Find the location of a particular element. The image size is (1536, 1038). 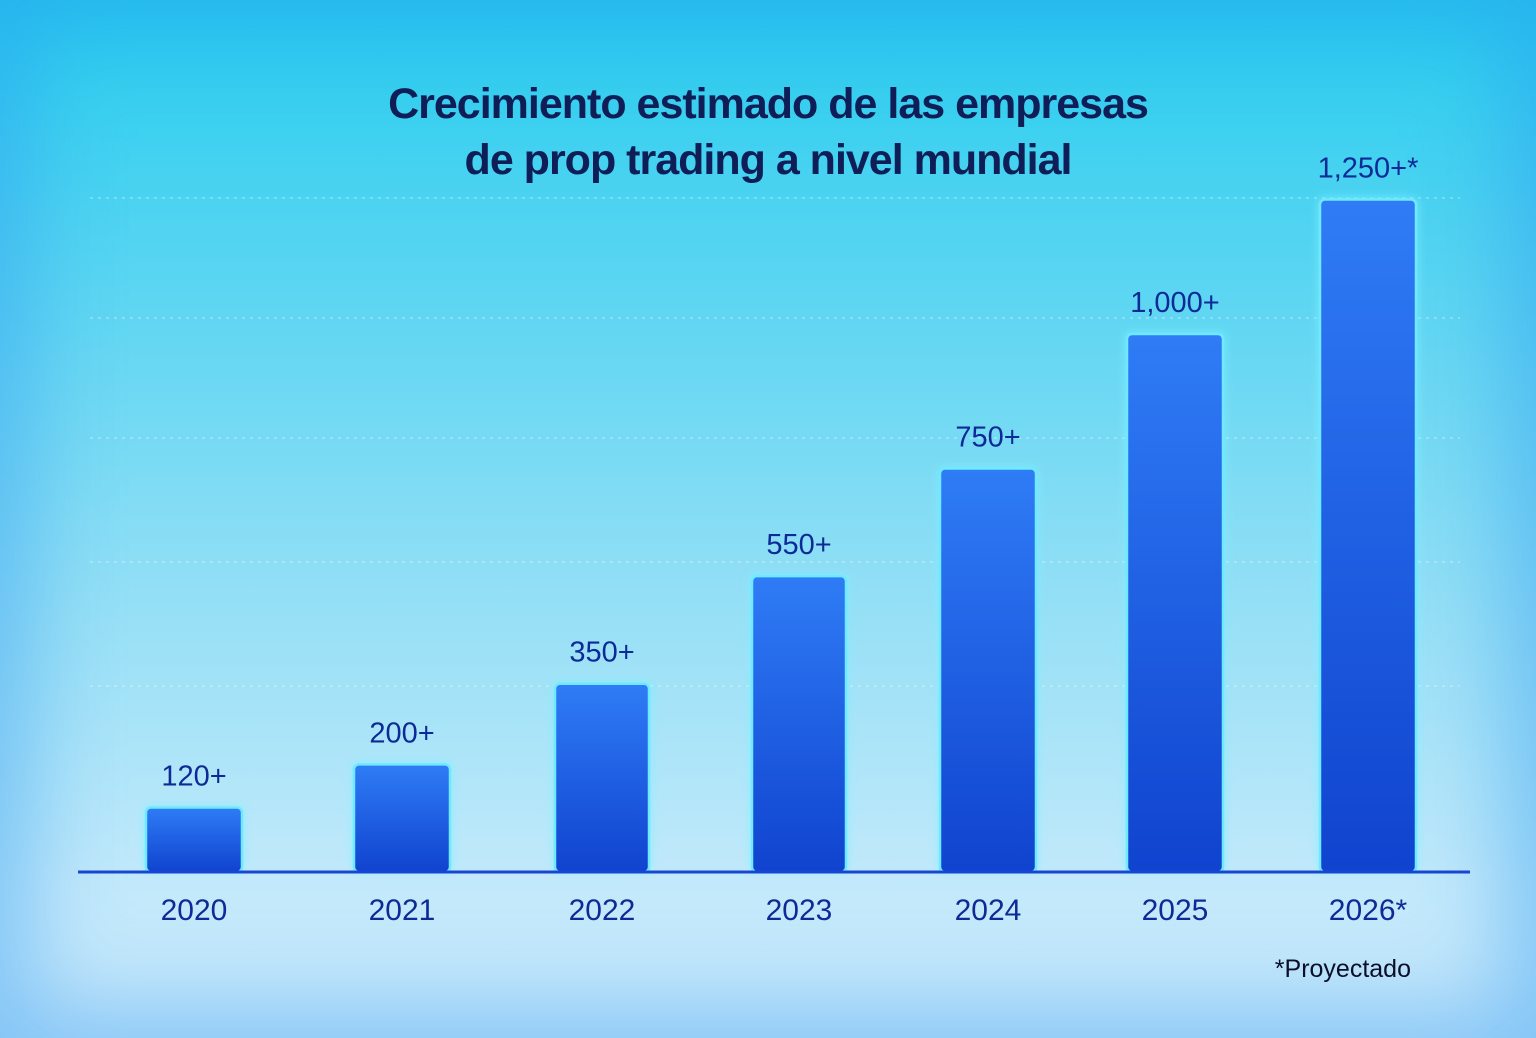

bar-data-label: 550+ is located at coordinates (798, 545).